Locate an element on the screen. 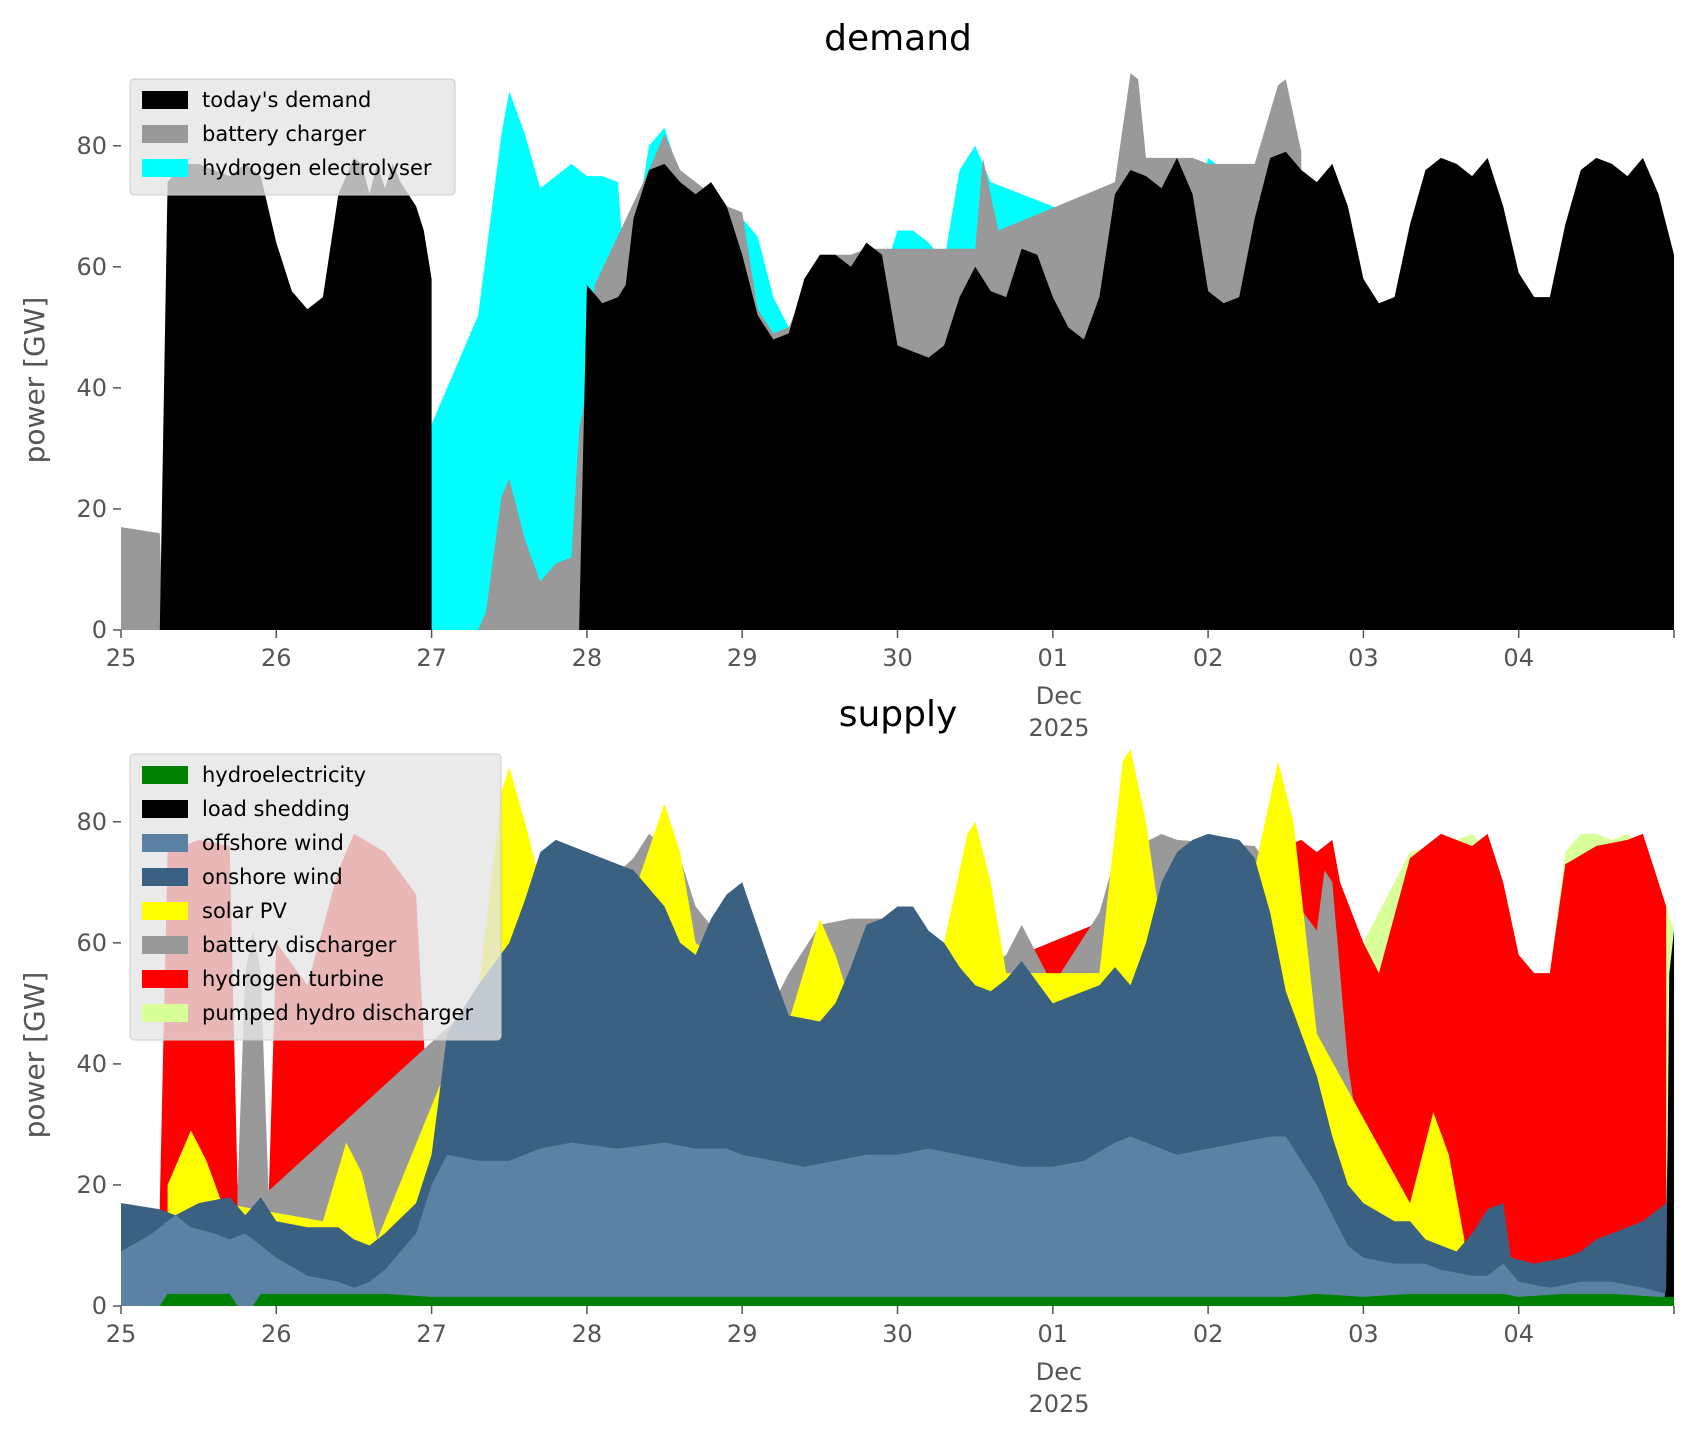  supply-x-month-label: Dec is located at coordinates (1059, 1372).